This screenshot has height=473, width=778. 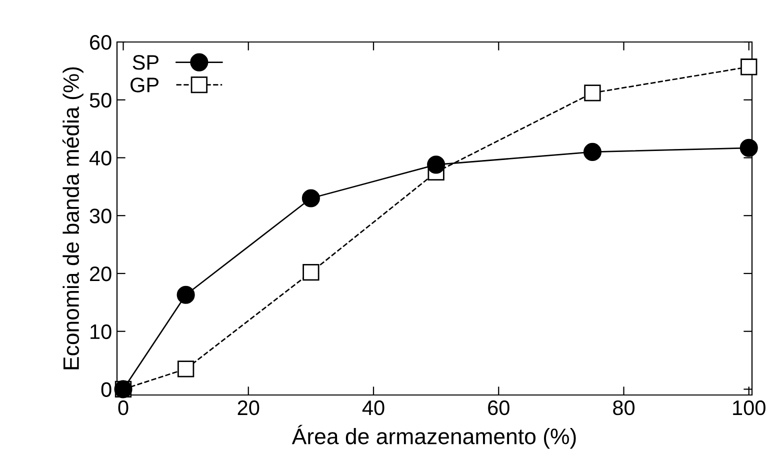 What do you see at coordinates (101, 274) in the screenshot?
I see `y-tick-label: 20` at bounding box center [101, 274].